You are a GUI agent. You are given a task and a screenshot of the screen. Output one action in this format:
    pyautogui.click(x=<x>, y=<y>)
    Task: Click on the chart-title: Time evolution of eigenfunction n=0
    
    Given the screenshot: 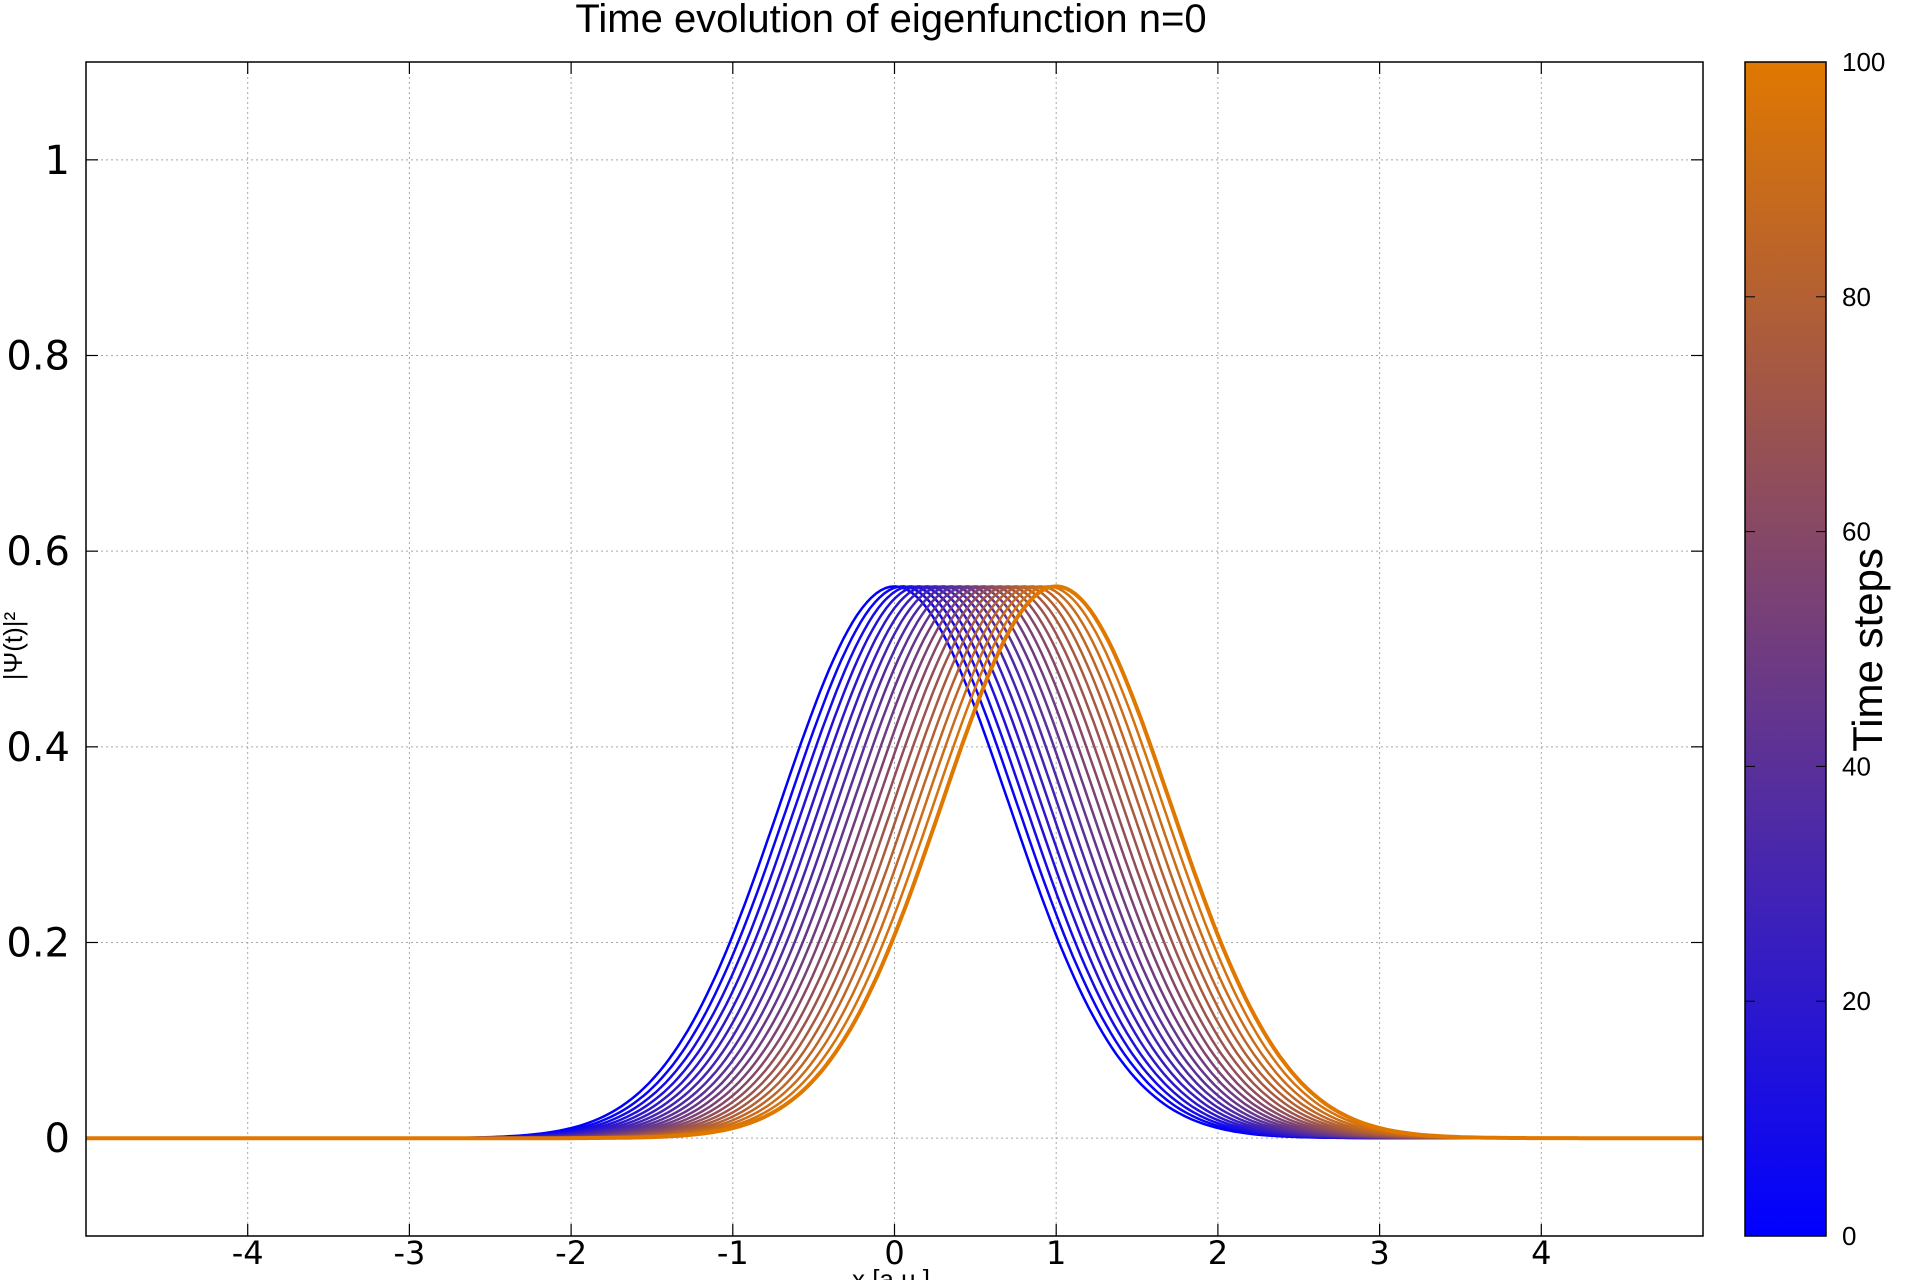 What is the action you would take?
    pyautogui.click(x=890, y=20)
    